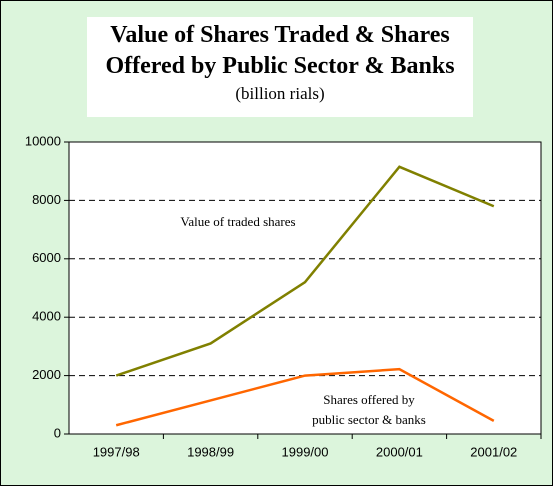 This screenshot has width=553, height=486. I want to click on series-label: Shares offered by public sector & banks, so click(369, 409).